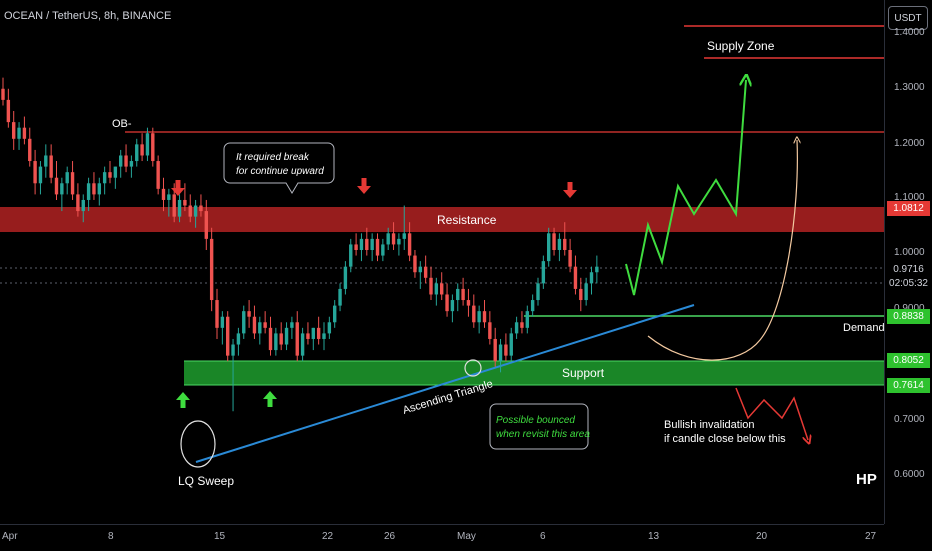 The image size is (932, 551). What do you see at coordinates (762, 536) in the screenshot?
I see `time-tick: 20` at bounding box center [762, 536].